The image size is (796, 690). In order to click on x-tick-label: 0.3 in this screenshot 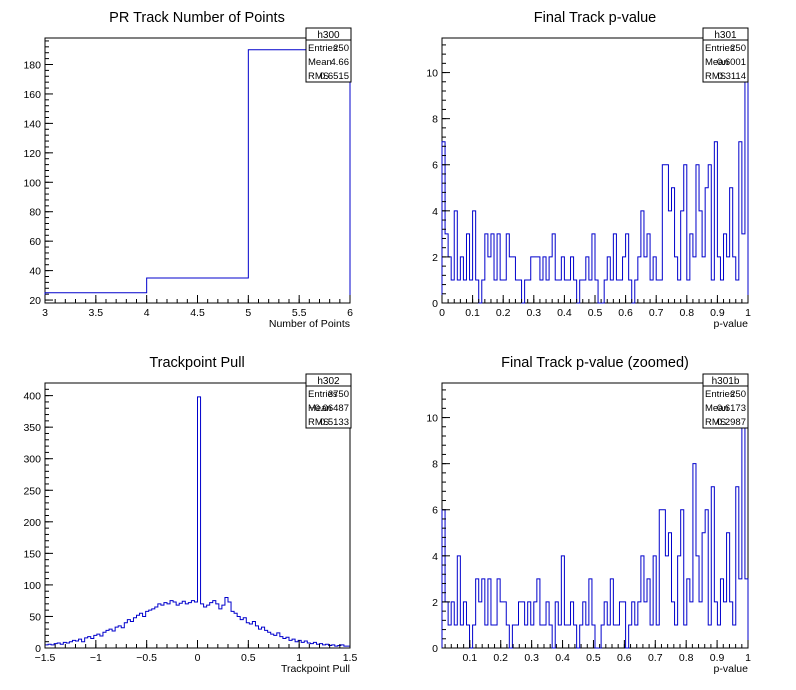, I will do `click(531, 658)`.